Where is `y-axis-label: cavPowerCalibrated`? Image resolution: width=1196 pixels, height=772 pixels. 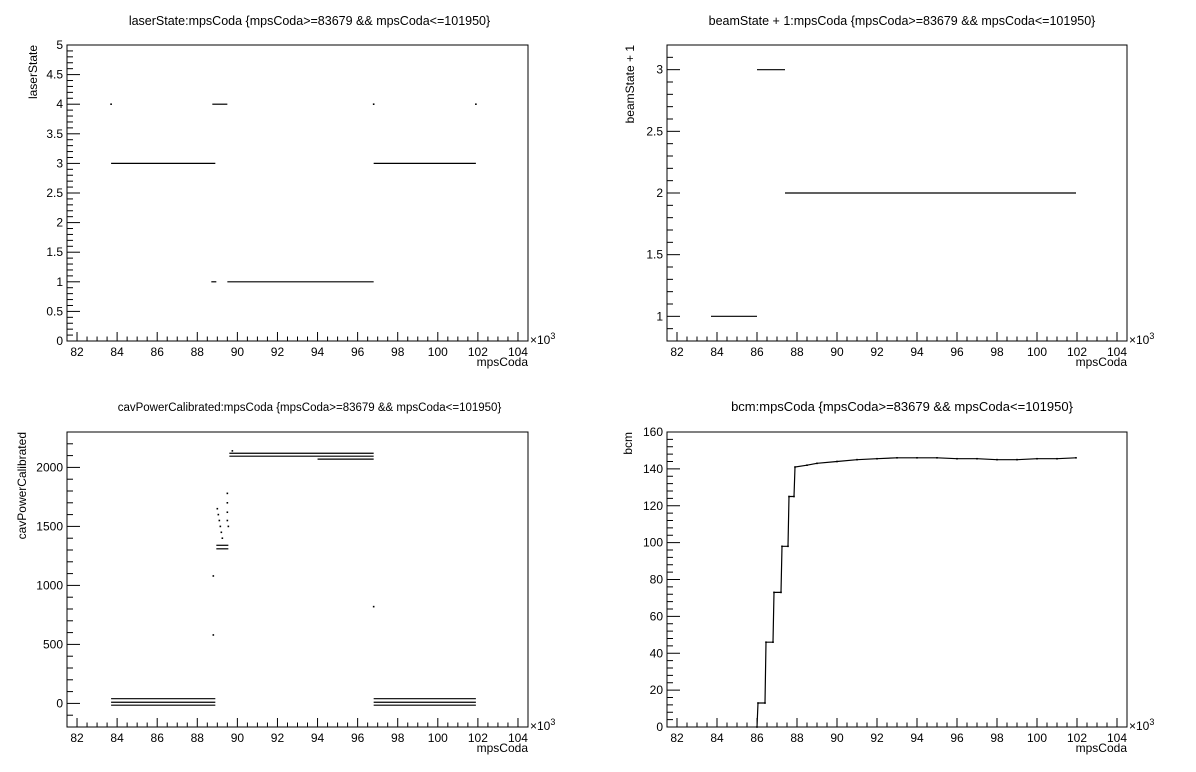
y-axis-label: cavPowerCalibrated is located at coordinates (22, 485).